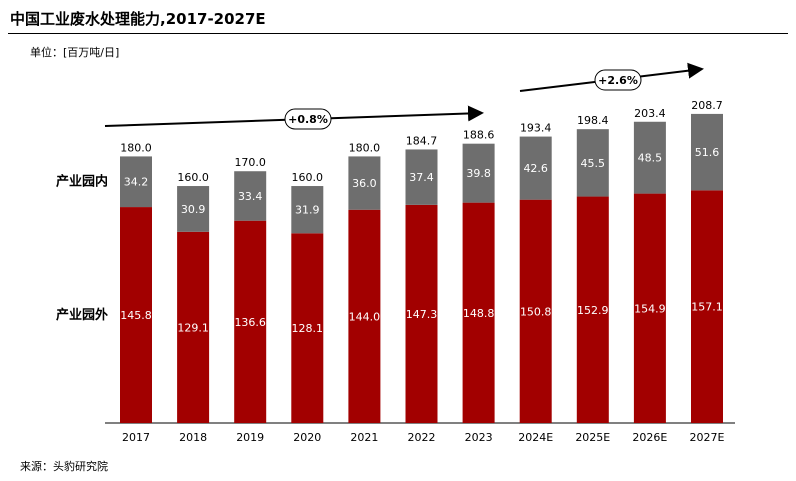 The width and height of the screenshot is (796, 481). What do you see at coordinates (364, 437) in the screenshot?
I see `x-tick-label-2021: 2021` at bounding box center [364, 437].